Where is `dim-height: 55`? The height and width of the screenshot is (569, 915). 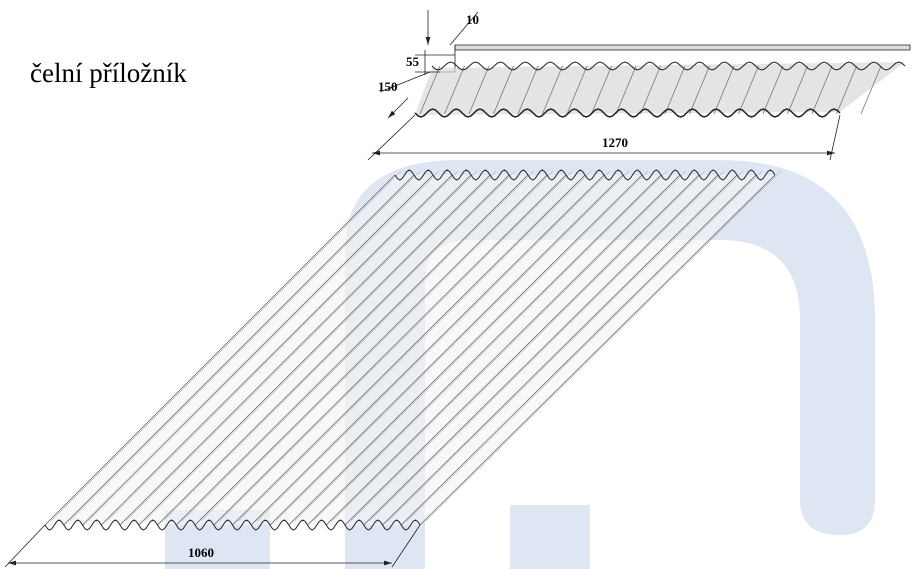
dim-height: 55 is located at coordinates (413, 61).